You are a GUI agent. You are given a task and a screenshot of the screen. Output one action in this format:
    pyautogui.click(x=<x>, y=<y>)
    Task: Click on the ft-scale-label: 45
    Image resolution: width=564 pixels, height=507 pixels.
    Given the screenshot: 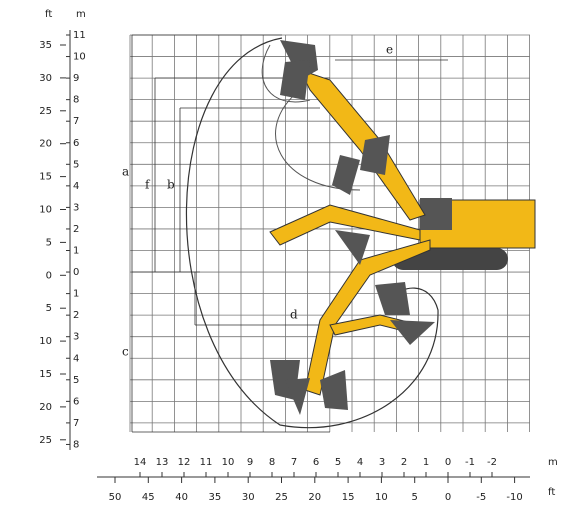 What is the action you would take?
    pyautogui.click(x=148, y=497)
    